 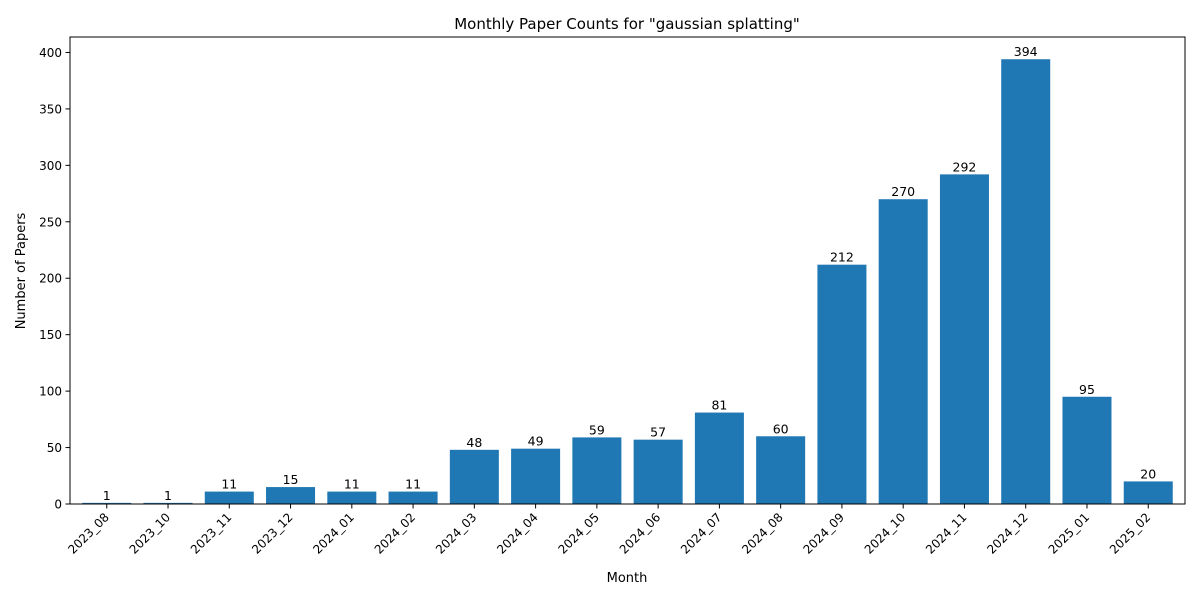 I want to click on bar-value-label: 81, so click(x=719, y=405).